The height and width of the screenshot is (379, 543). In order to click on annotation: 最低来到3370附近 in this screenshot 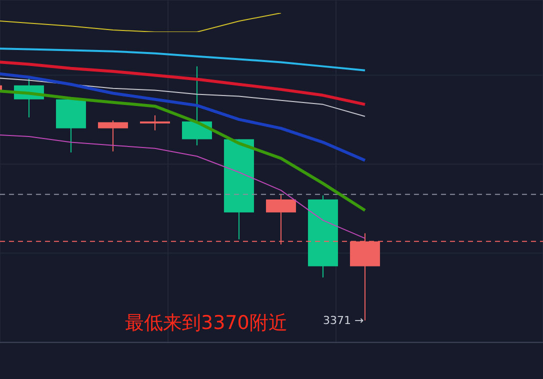, I will do `click(206, 323)`.